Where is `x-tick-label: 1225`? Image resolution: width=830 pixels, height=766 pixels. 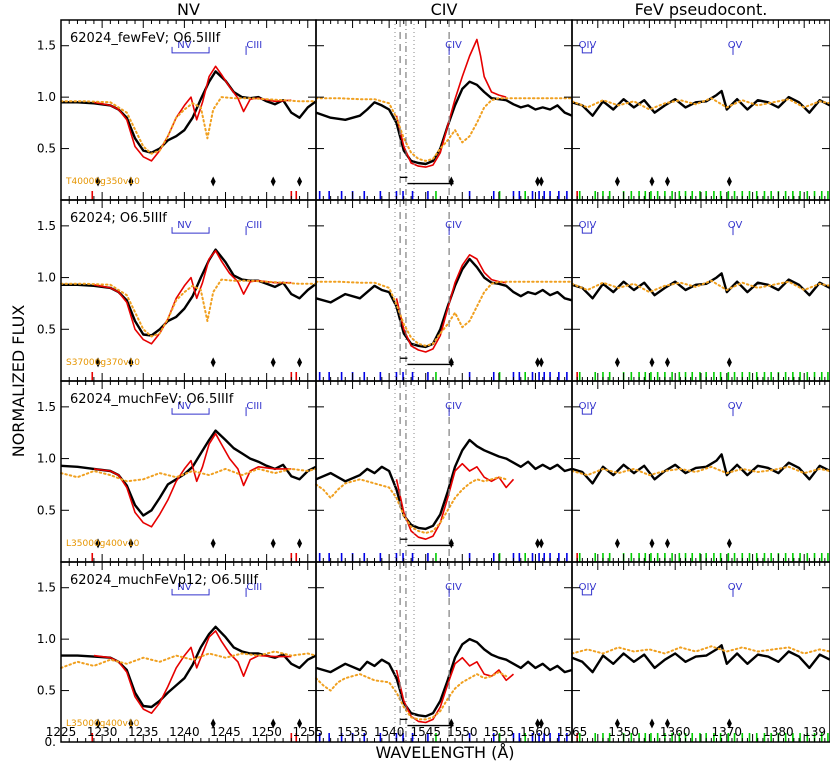 x-tick-label: 1225 is located at coordinates (61, 732).